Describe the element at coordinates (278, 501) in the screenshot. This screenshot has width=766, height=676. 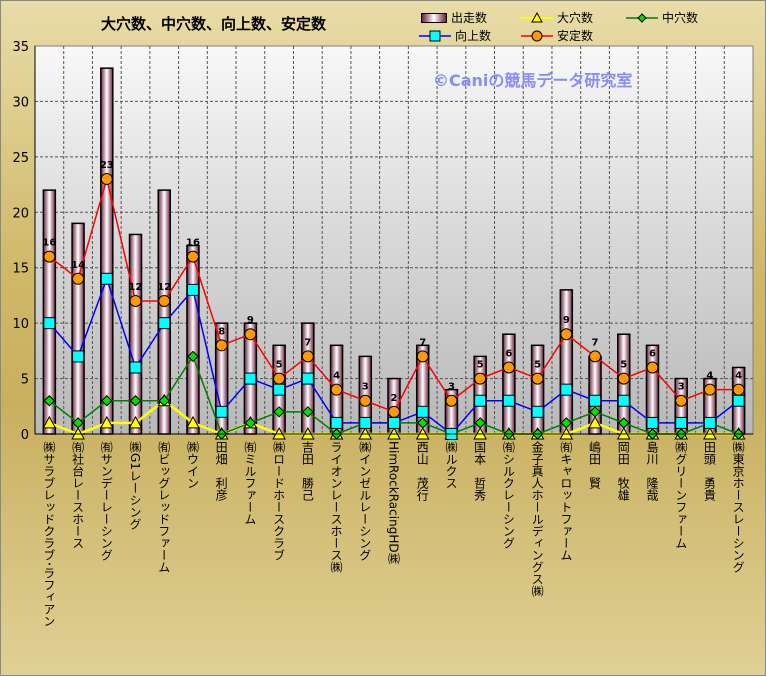
I see `x-tick-label: ㈱ロードホースクラブ` at that location.